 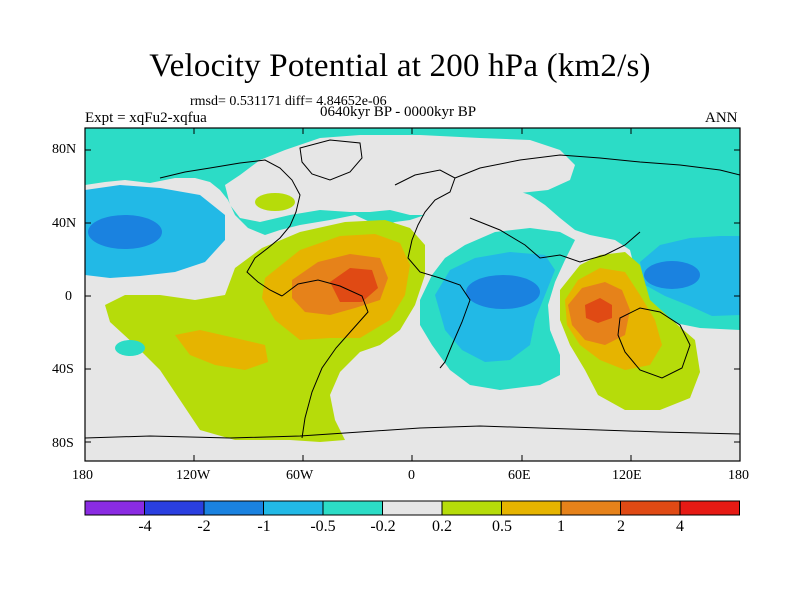 What do you see at coordinates (555, 240) in the screenshot?
I see `asia-south-outline` at bounding box center [555, 240].